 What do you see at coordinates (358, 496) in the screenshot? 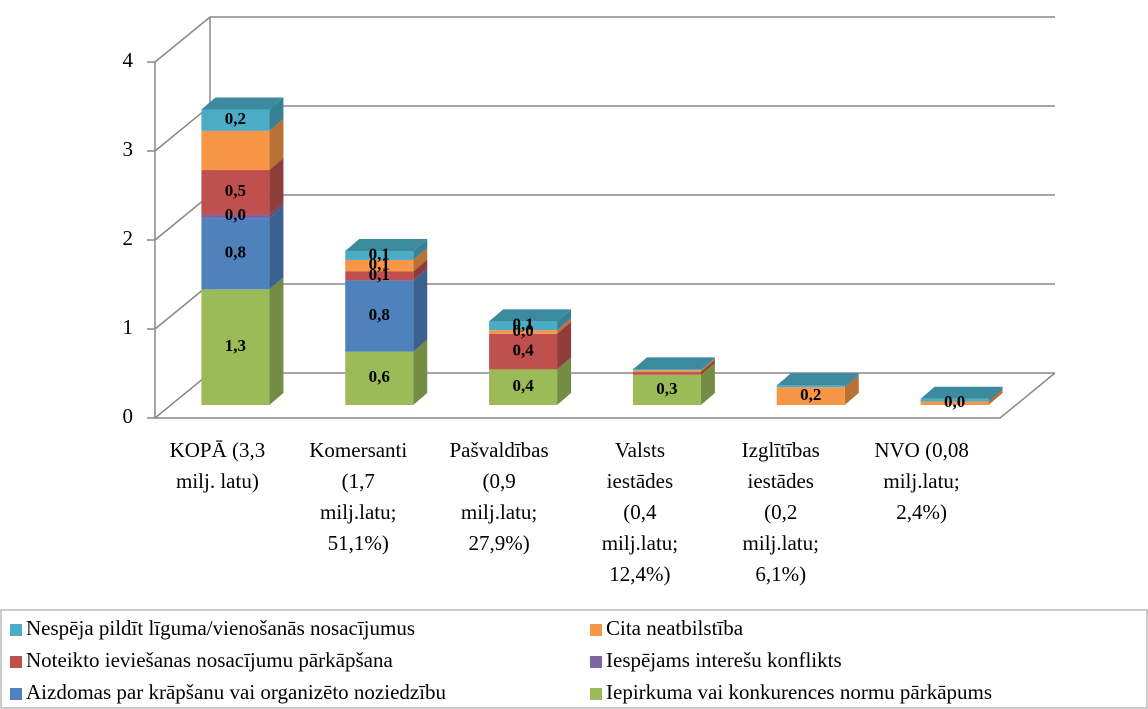
I see `x-tick-label: Komersanti (1,7 milj.latu; 51,1%)` at bounding box center [358, 496].